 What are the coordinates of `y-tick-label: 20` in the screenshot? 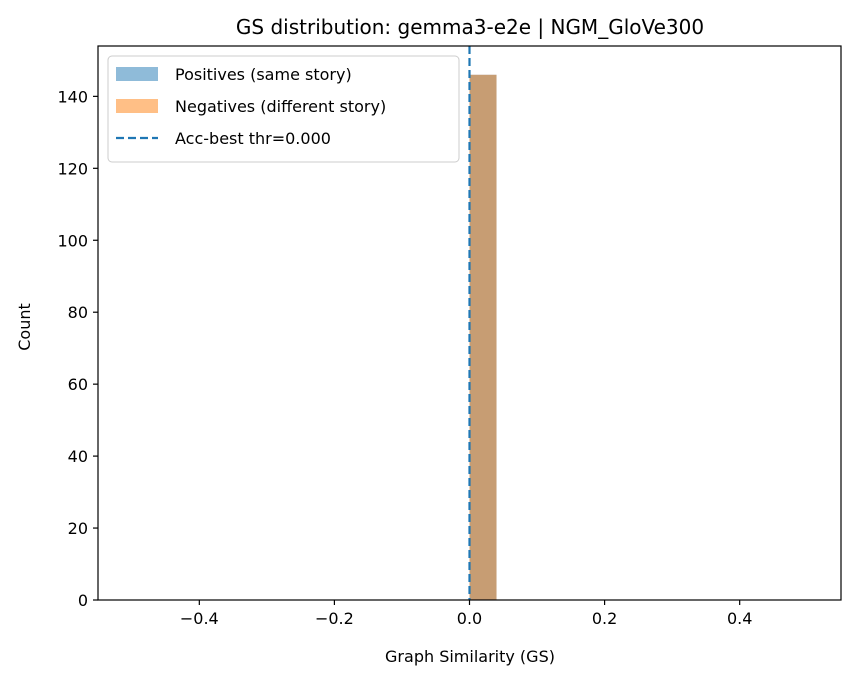 It's located at (78, 528).